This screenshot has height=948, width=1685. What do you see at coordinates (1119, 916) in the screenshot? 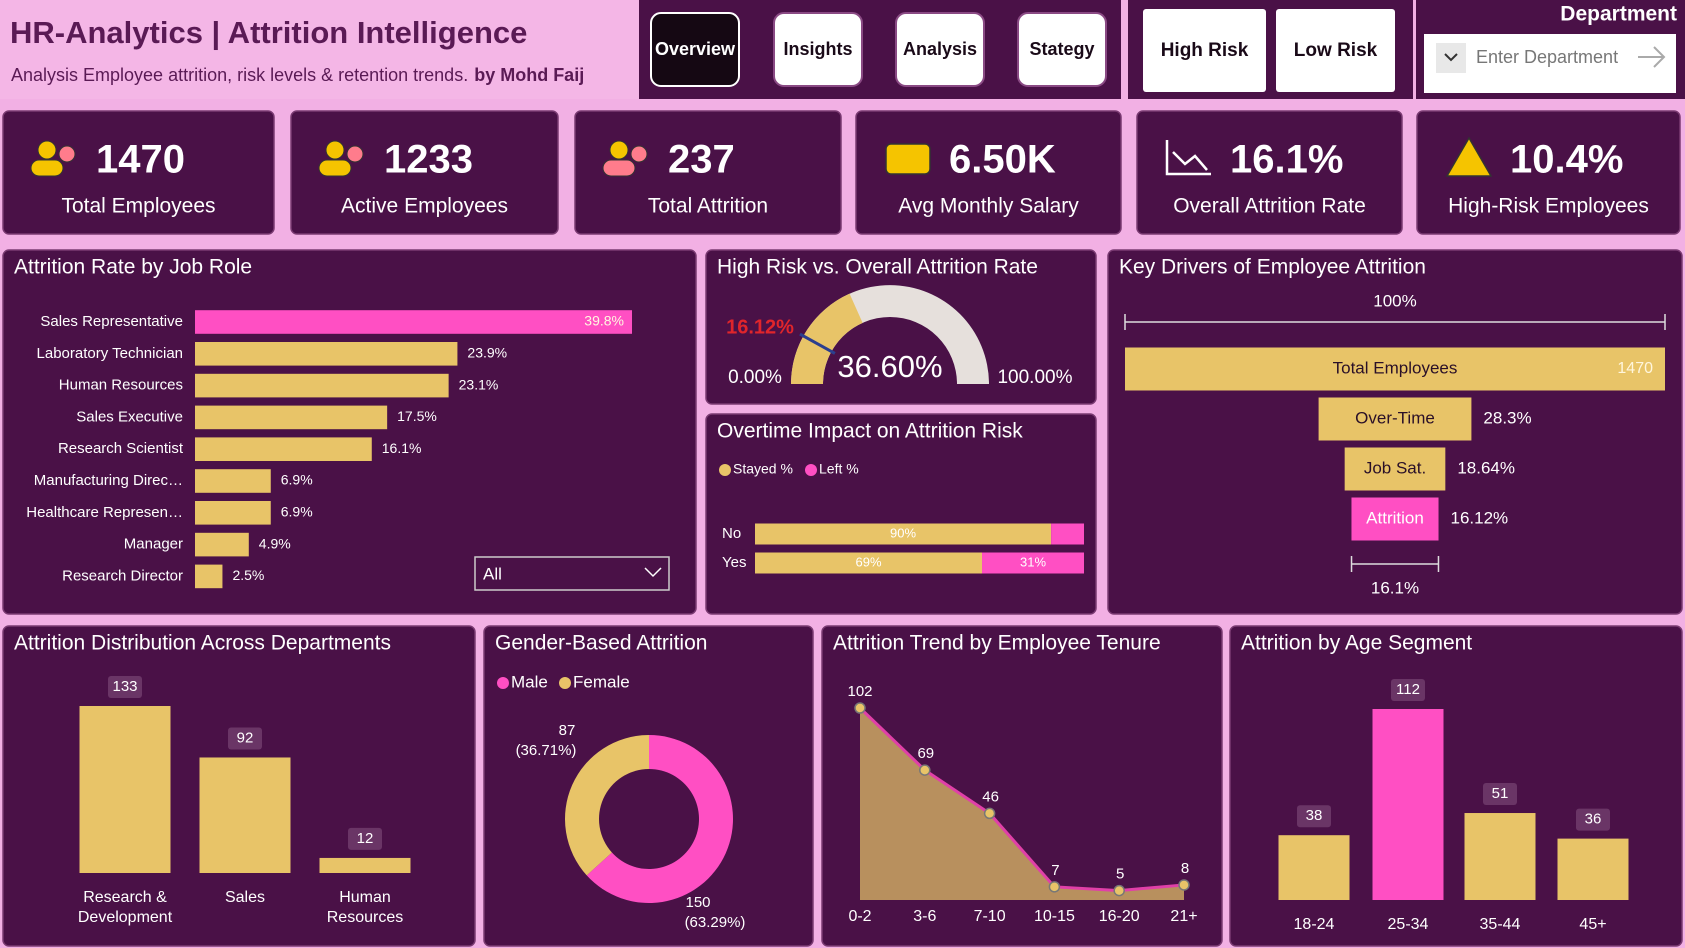
I see `x-tick-label: 16-20` at bounding box center [1119, 916].